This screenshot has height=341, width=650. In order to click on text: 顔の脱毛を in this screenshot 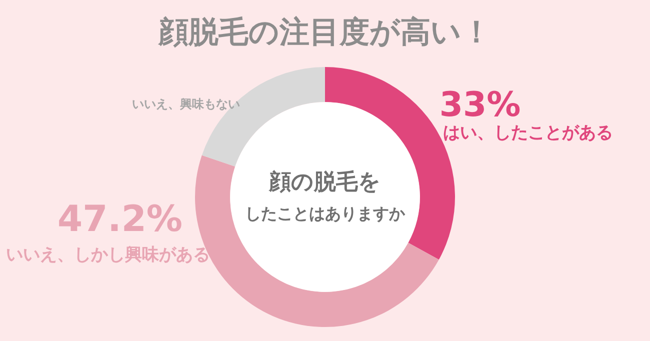, I will do `click(324, 182)`.